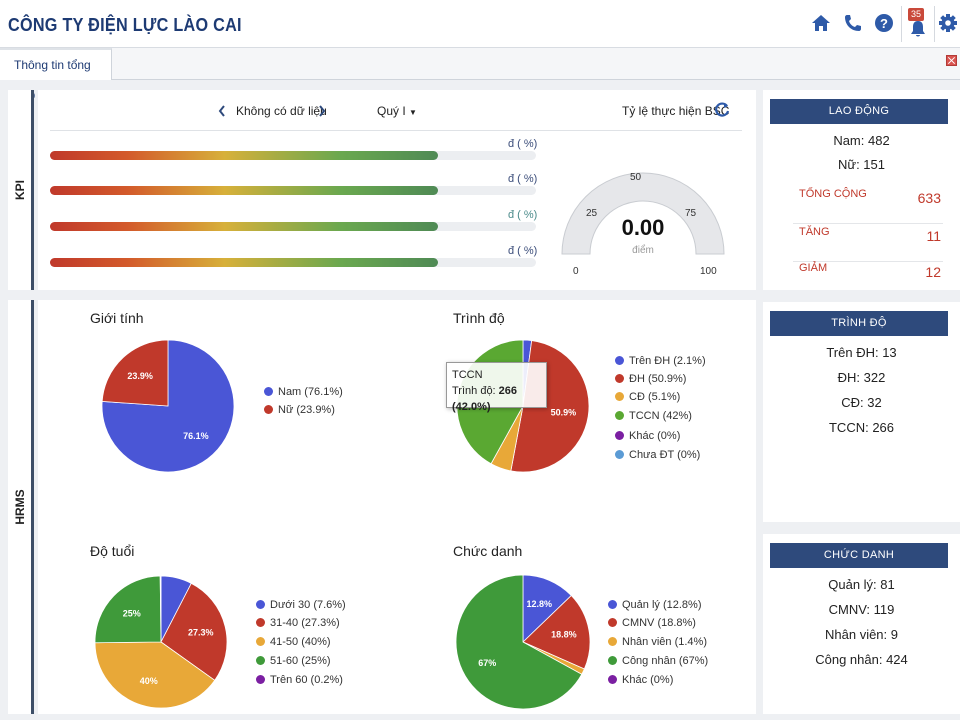 This screenshot has width=960, height=720. I want to click on app-header: CÔNG TY ĐIỆN LỰC LÀO CAI ? 35, so click(480, 24).